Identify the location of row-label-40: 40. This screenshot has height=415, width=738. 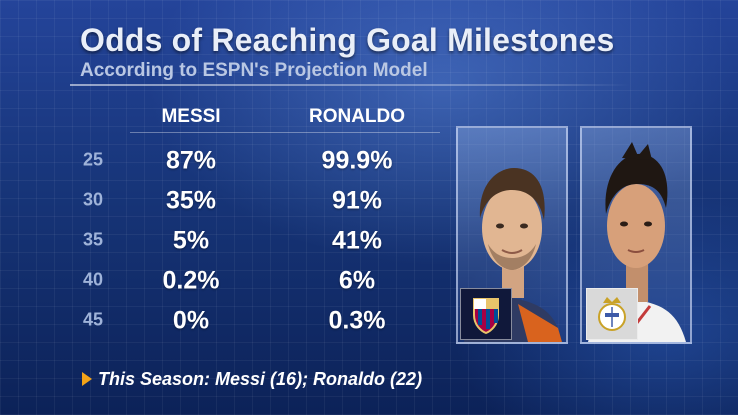
(93, 279).